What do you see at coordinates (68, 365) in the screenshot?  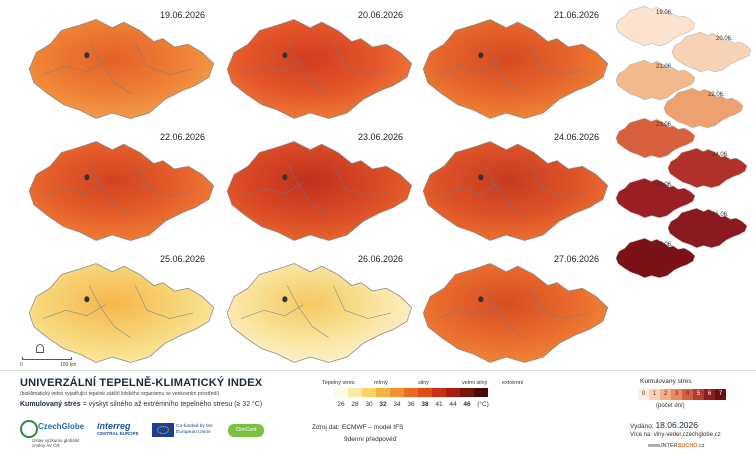 I see `scale-distance: 100 km` at bounding box center [68, 365].